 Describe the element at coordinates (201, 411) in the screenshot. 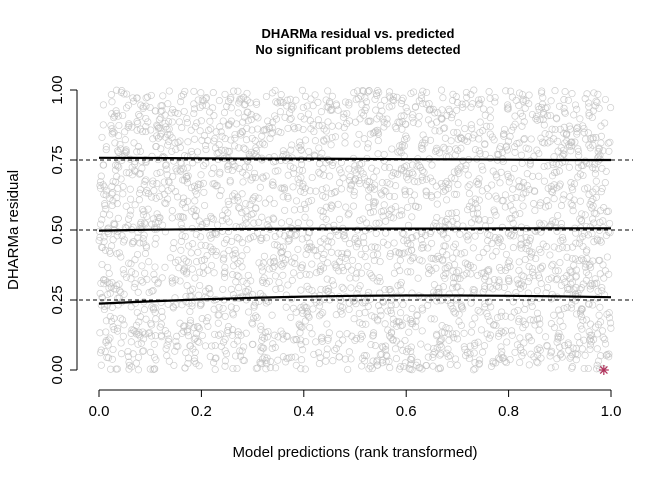

I see `x-tick-label: 0.2` at that location.